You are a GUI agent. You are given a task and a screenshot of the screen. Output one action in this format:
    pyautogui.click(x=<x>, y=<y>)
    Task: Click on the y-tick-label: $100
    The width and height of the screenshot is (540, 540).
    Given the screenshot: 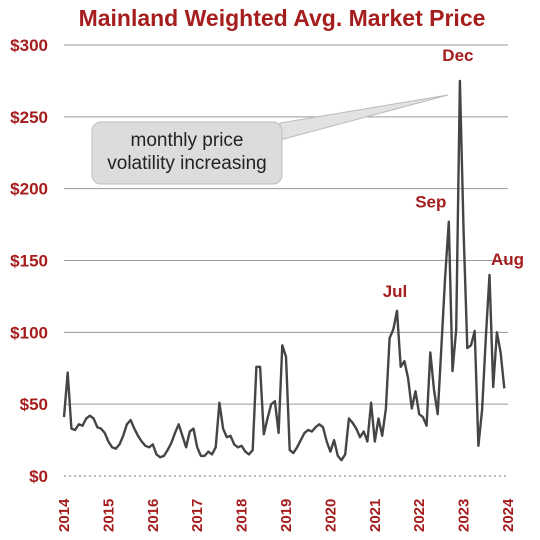 What is the action you would take?
    pyautogui.click(x=29, y=332)
    